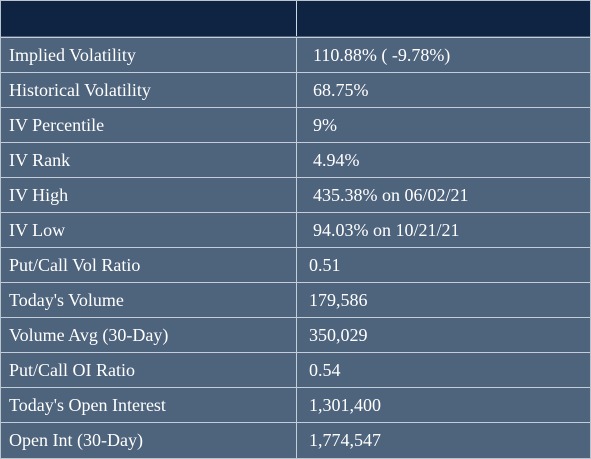 Image resolution: width=591 pixels, height=459 pixels. I want to click on row-value: 1,301,400, so click(345, 405).